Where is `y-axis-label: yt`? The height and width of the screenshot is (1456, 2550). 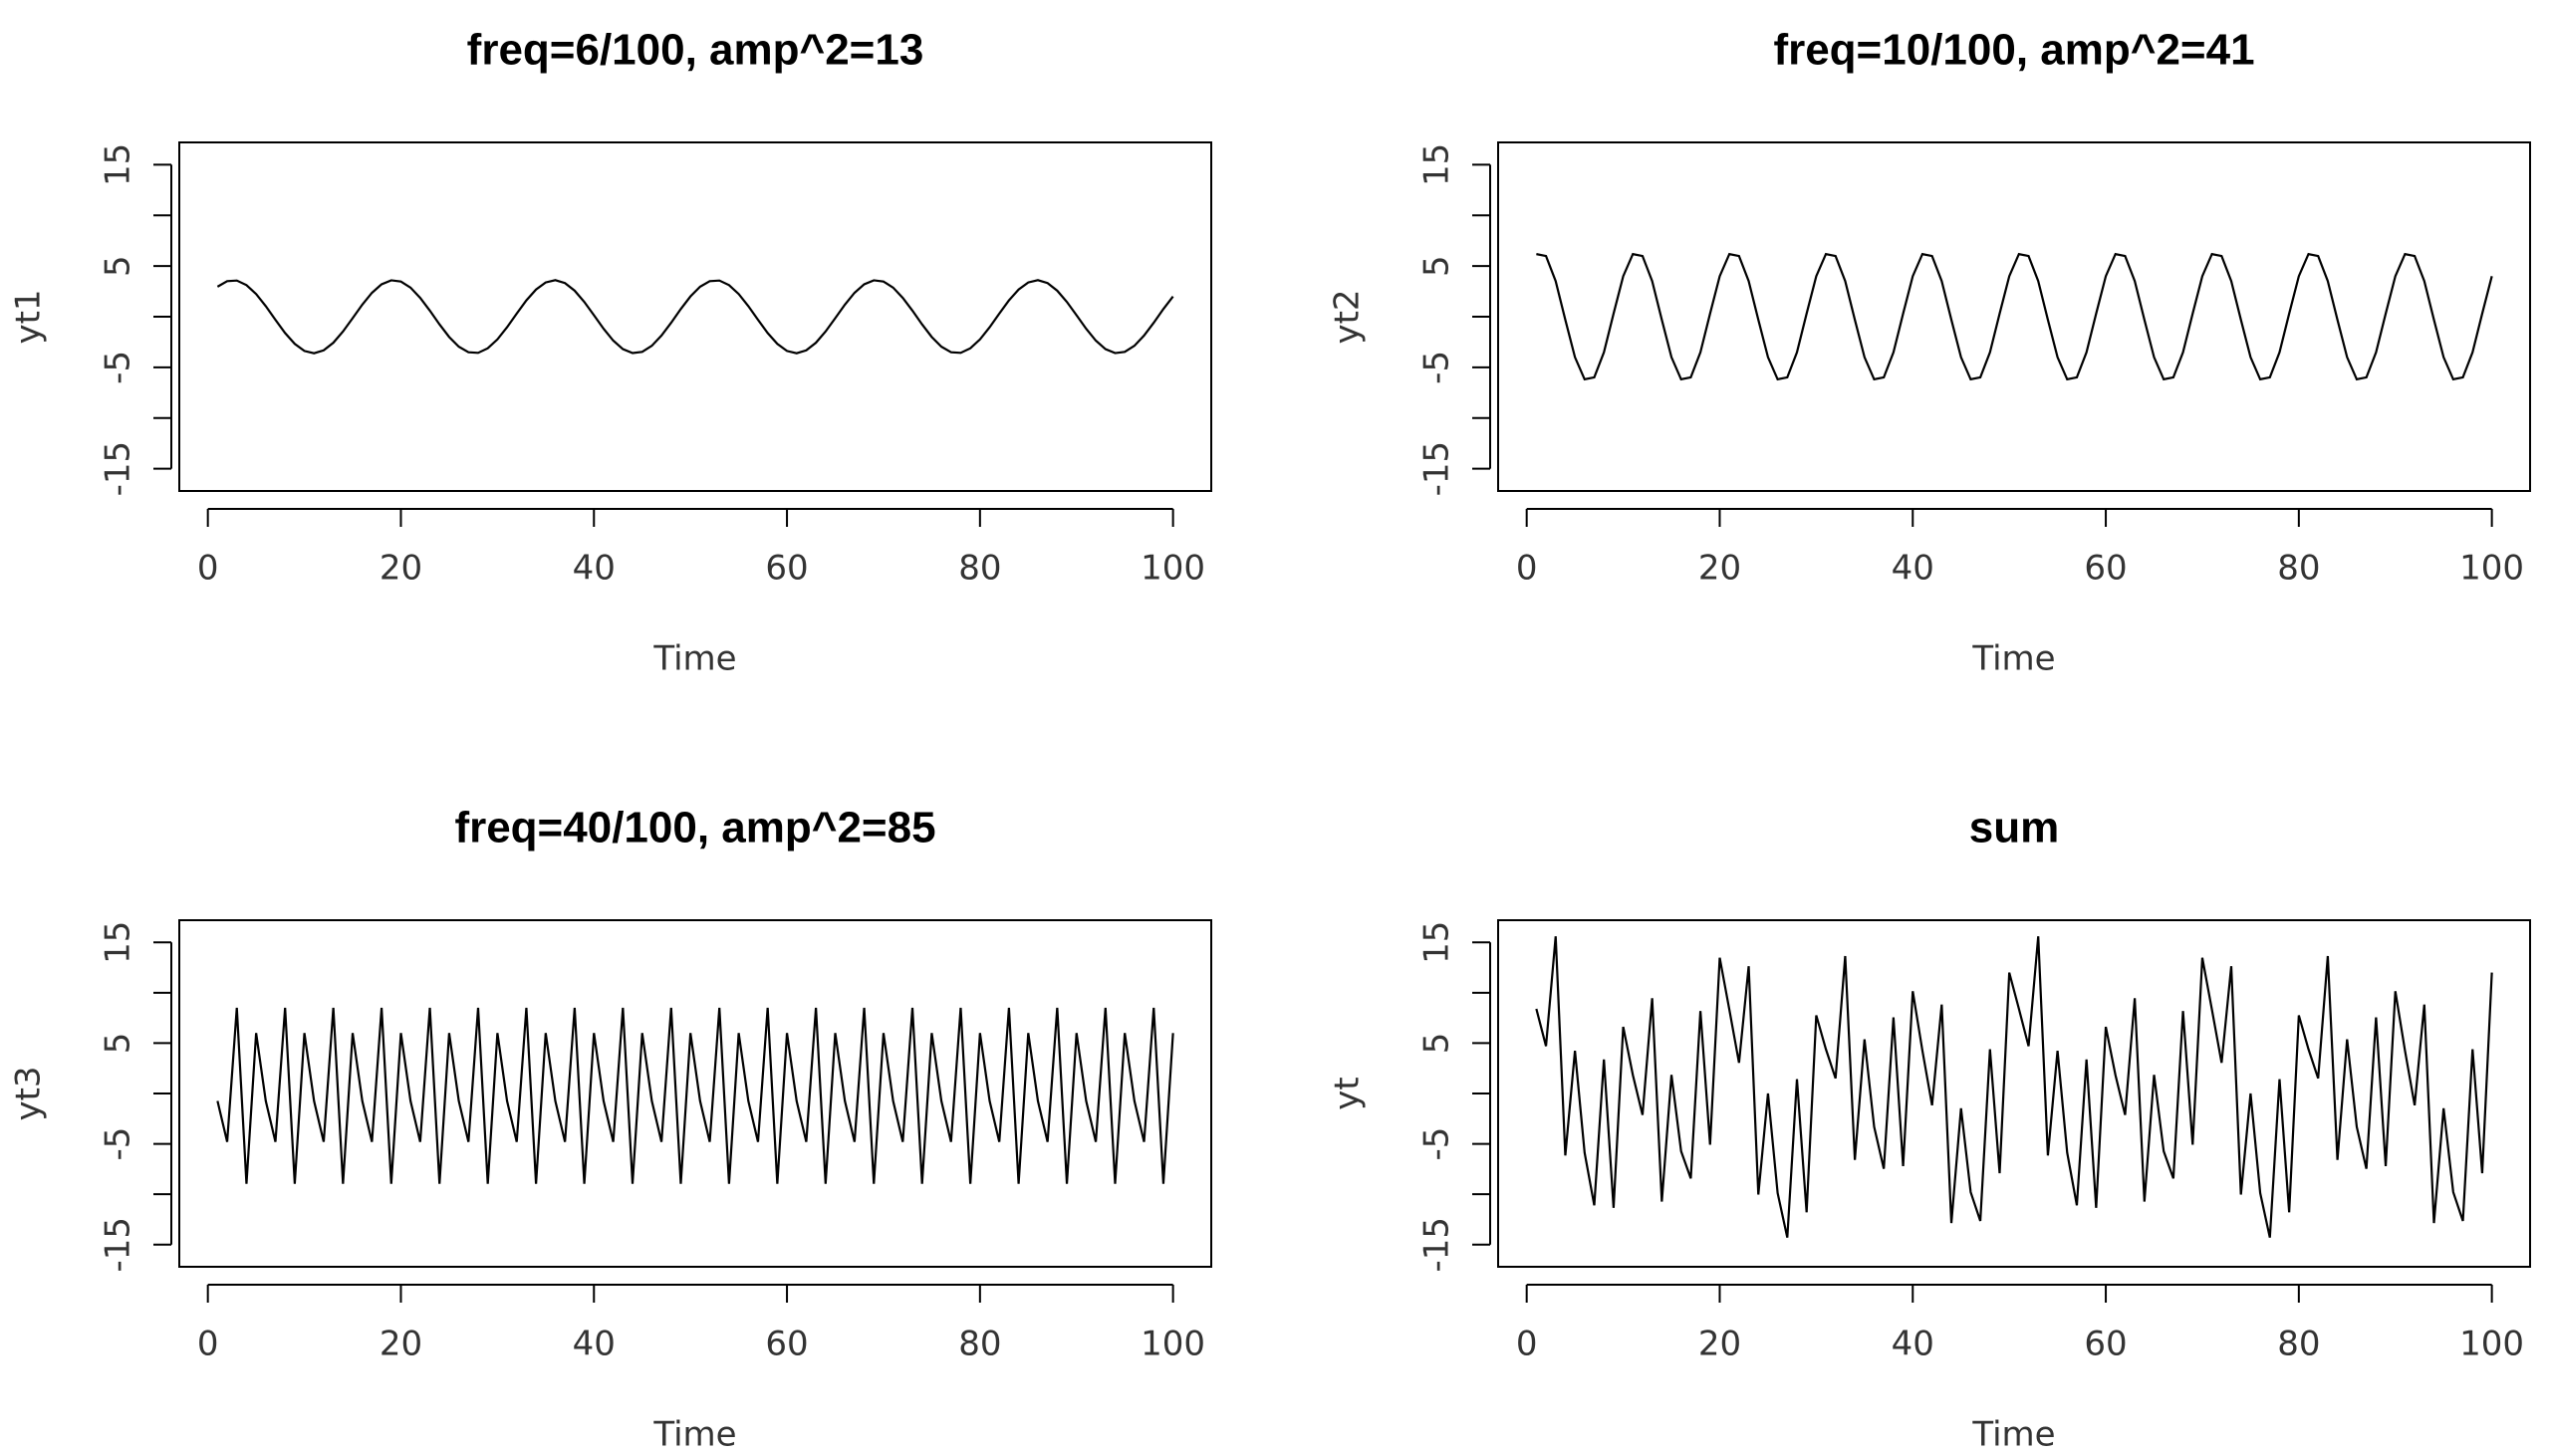 y-axis-label: yt is located at coordinates (1348, 1093).